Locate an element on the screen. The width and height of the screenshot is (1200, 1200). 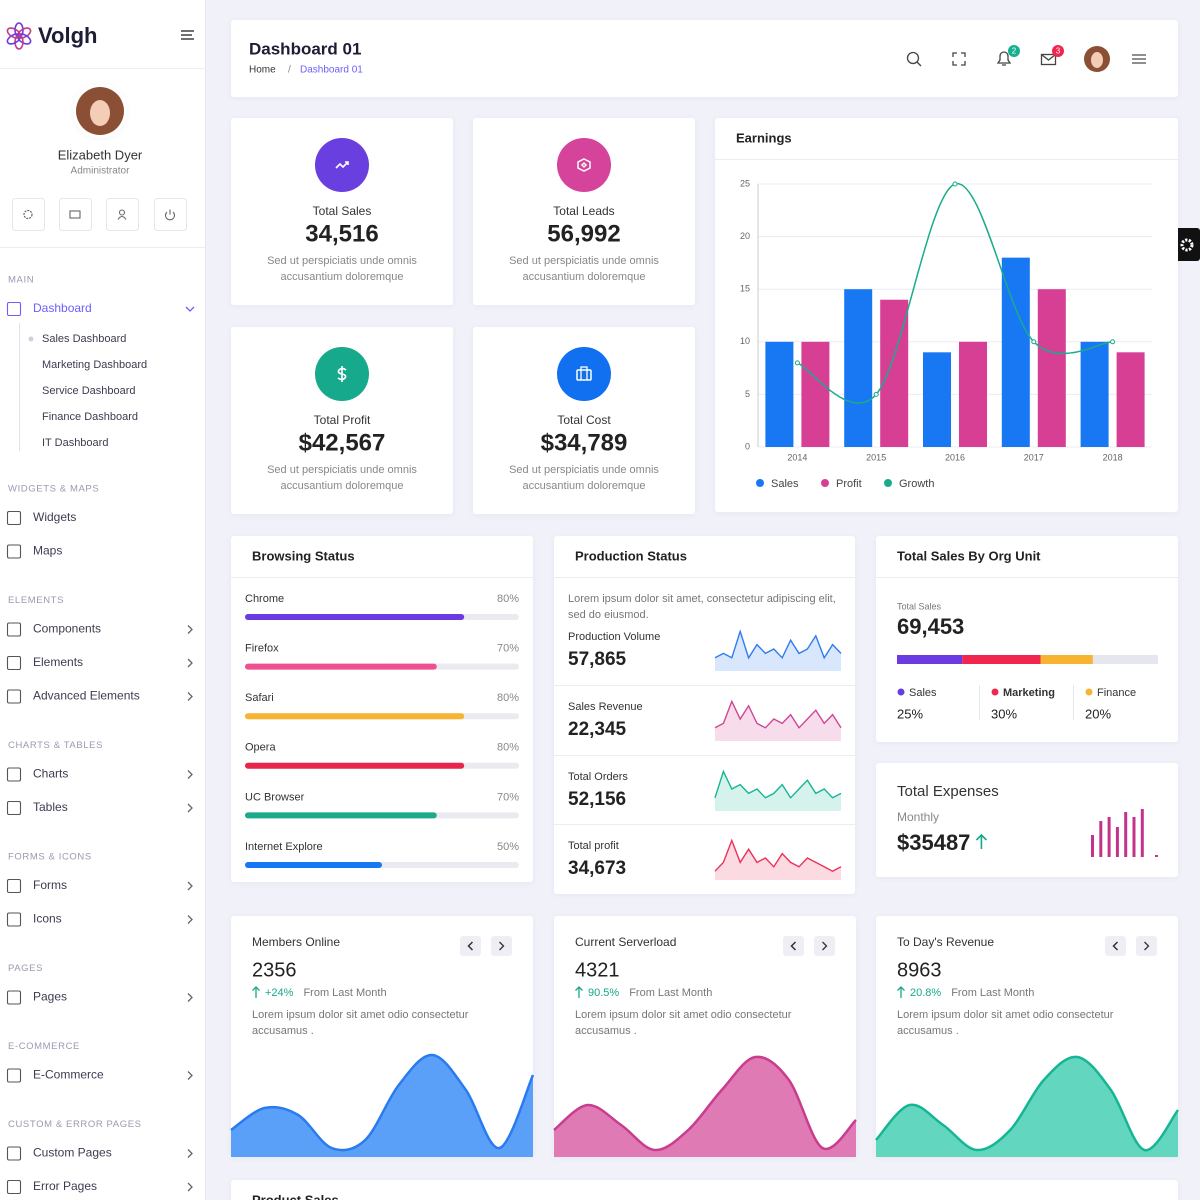
menu-item: E-Commerce is located at coordinates (68, 1075).